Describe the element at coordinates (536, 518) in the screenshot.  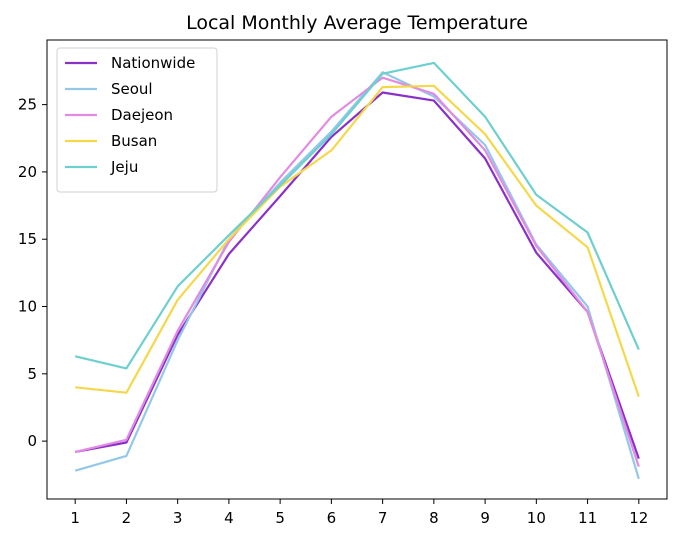
I see `x-tick-label: 10` at that location.